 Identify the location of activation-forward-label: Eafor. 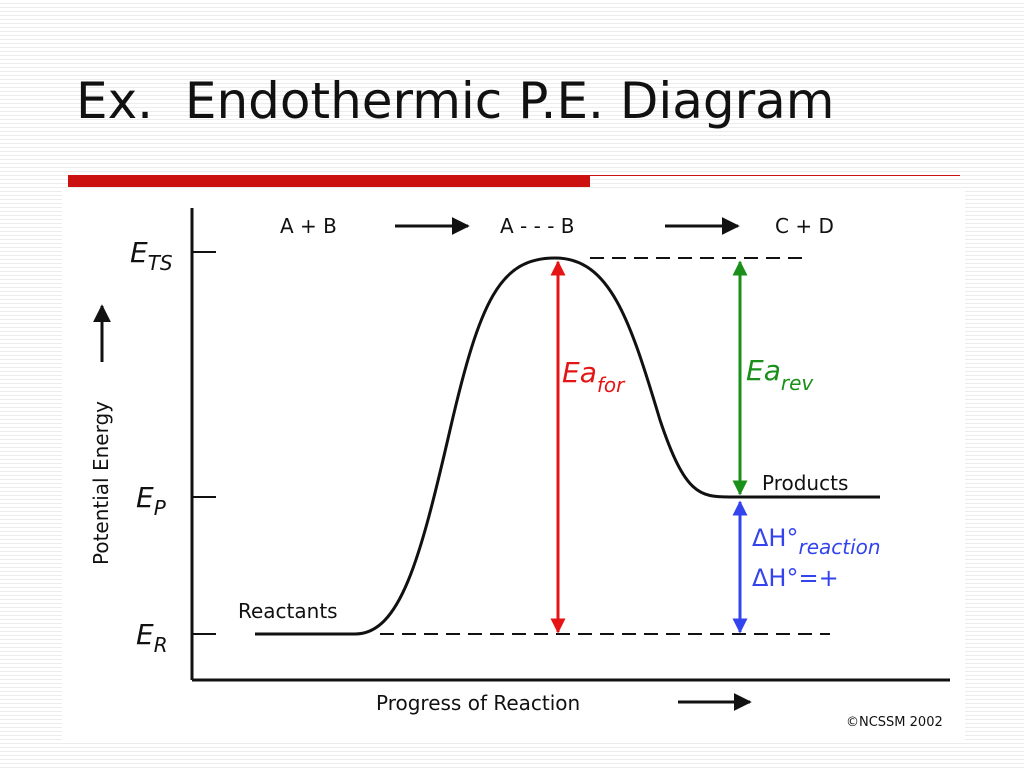
(594, 376).